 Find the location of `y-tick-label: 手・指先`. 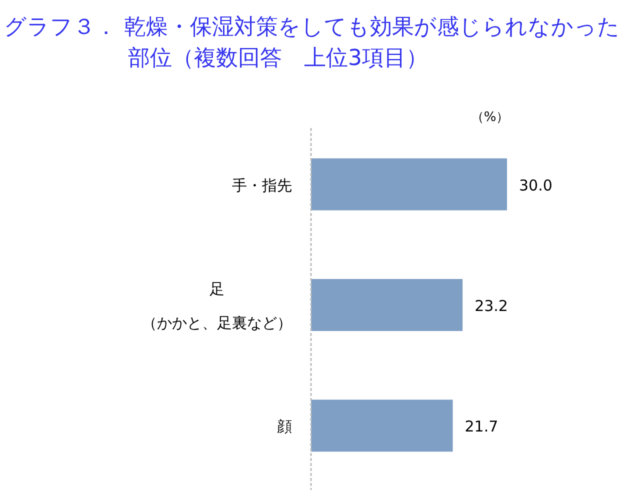

y-tick-label: 手・指先 is located at coordinates (262, 185).